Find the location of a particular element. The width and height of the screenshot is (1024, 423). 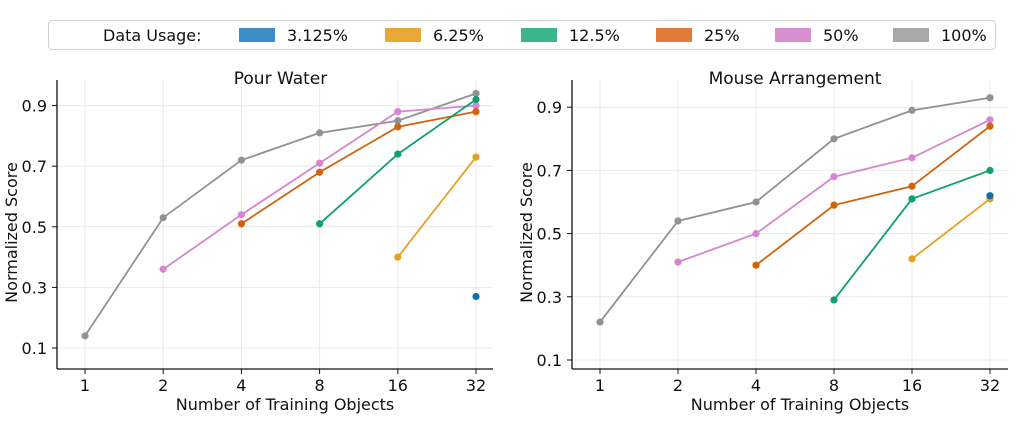

legend-label: 6.25% is located at coordinates (458, 35).